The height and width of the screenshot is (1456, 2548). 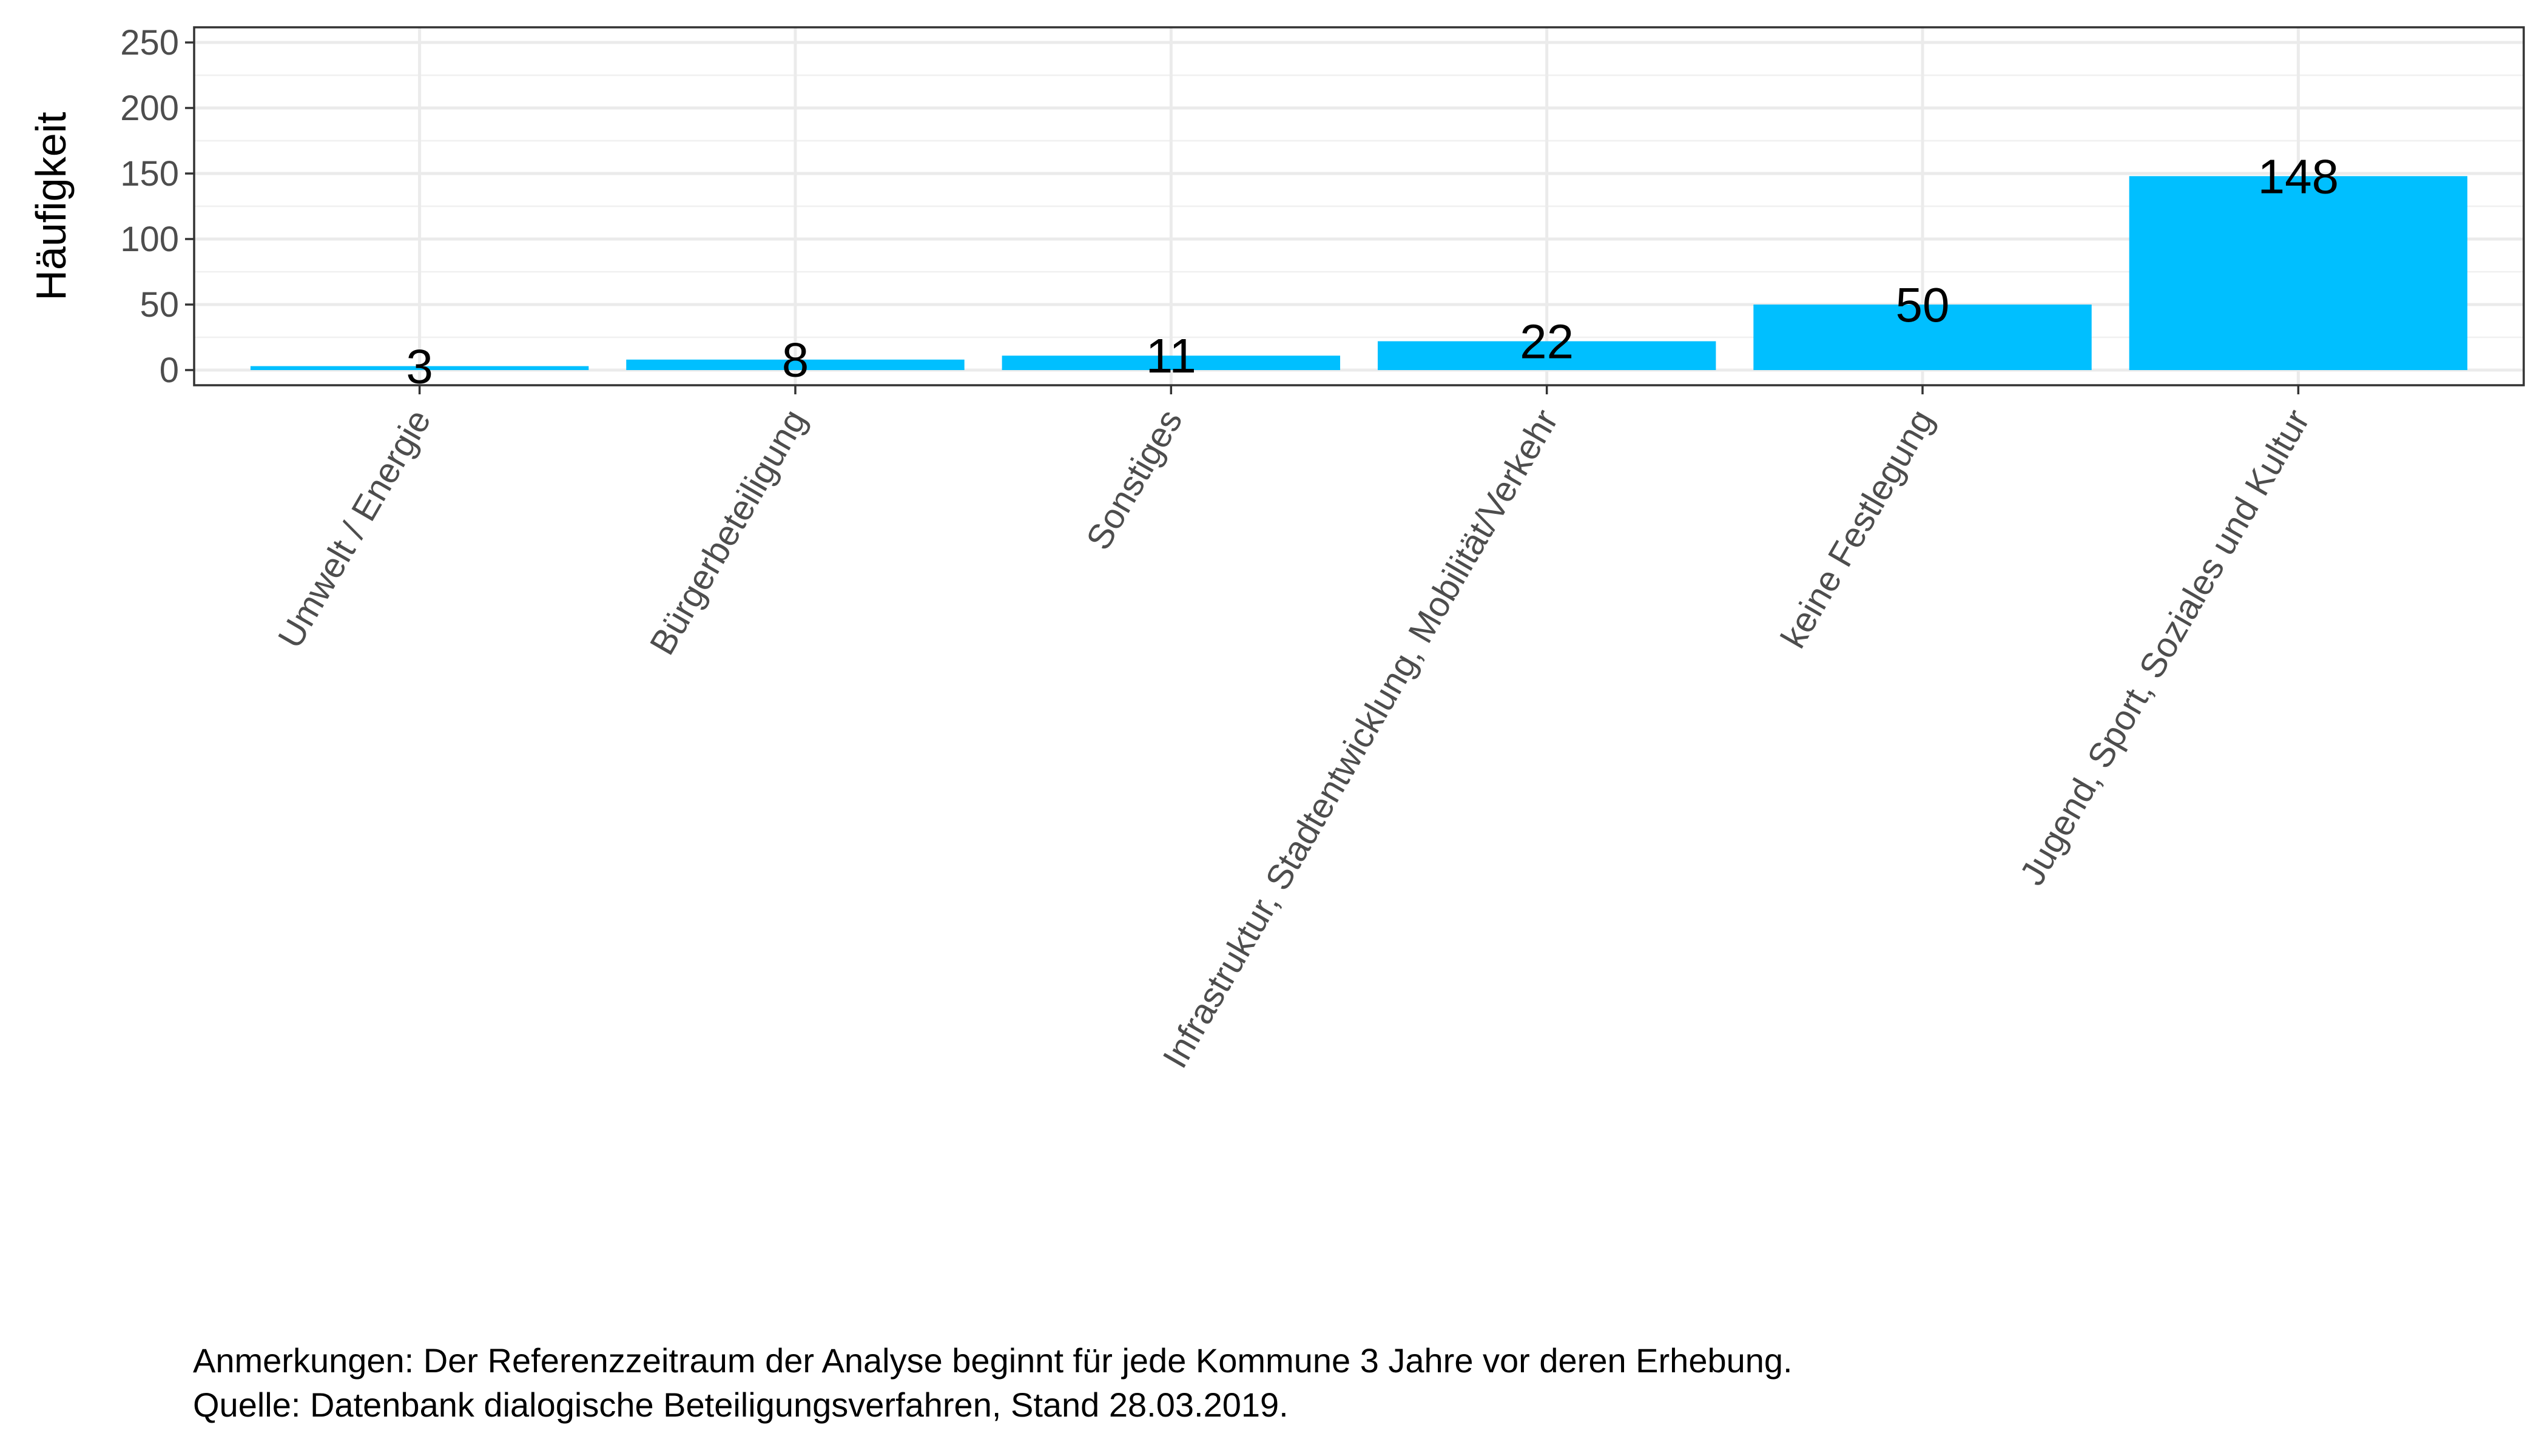 I want to click on x-tick-label: Sonstiges, so click(x=1134, y=479).